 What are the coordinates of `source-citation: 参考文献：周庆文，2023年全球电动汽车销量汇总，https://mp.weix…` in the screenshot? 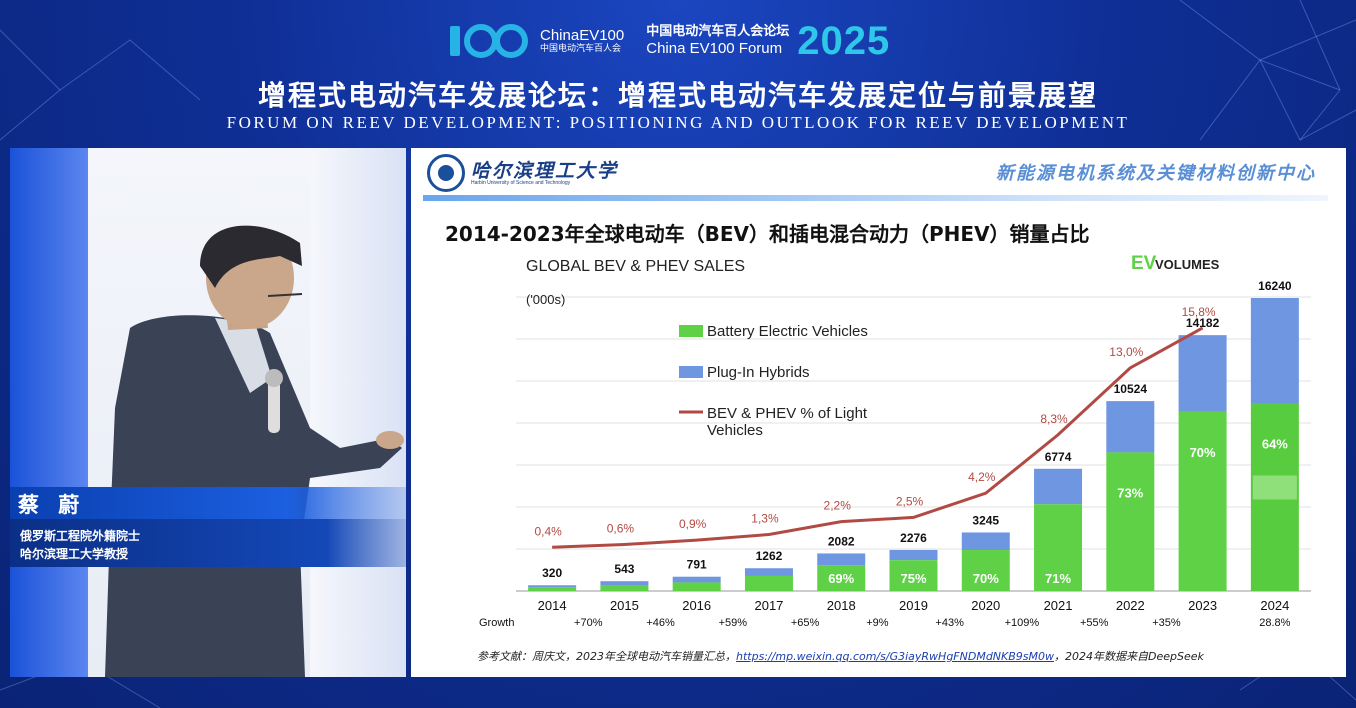 It's located at (840, 656).